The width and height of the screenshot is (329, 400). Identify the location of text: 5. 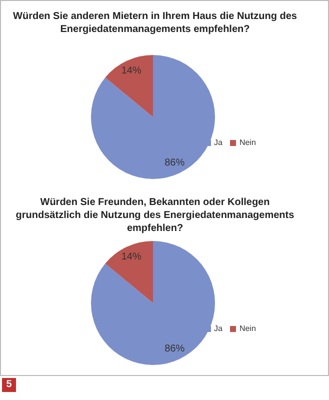
(9, 385).